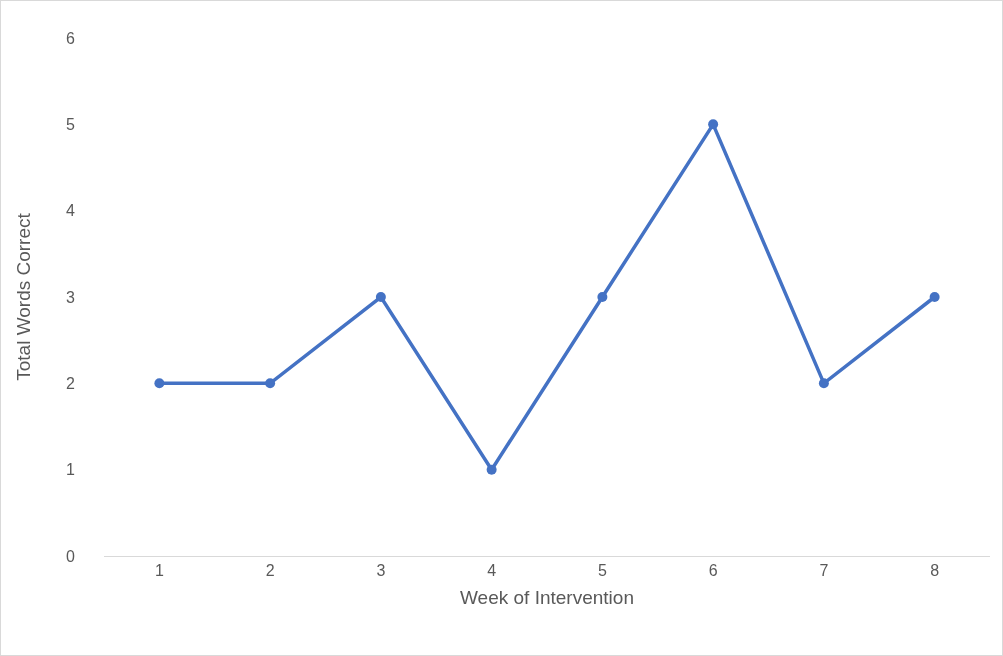  I want to click on x-axis-title: Week of Intervention, so click(547, 597).